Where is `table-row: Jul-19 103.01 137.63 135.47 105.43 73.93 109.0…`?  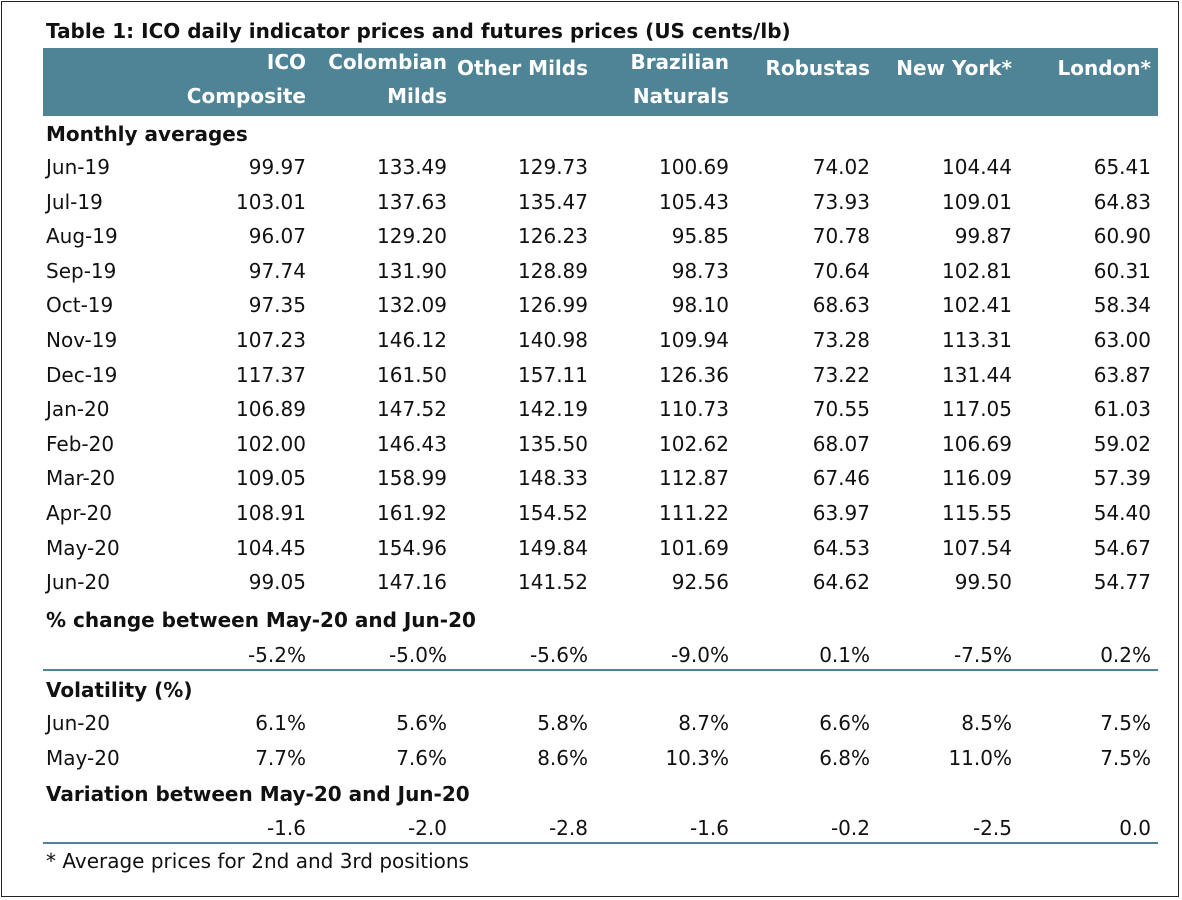 table-row: Jul-19 103.01 137.63 135.47 105.43 73.93 109.0… is located at coordinates (600, 202).